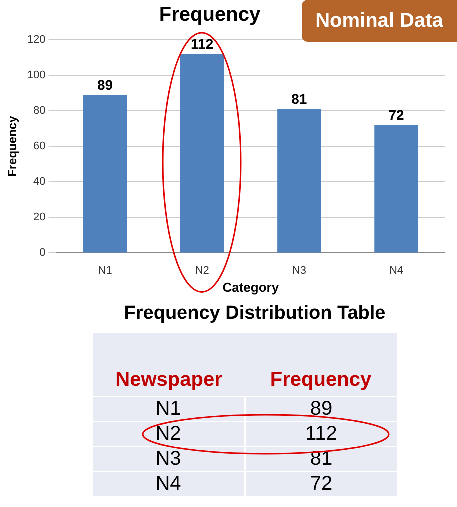  Describe the element at coordinates (36, 40) in the screenshot. I see `y-tick-label: 120` at that location.